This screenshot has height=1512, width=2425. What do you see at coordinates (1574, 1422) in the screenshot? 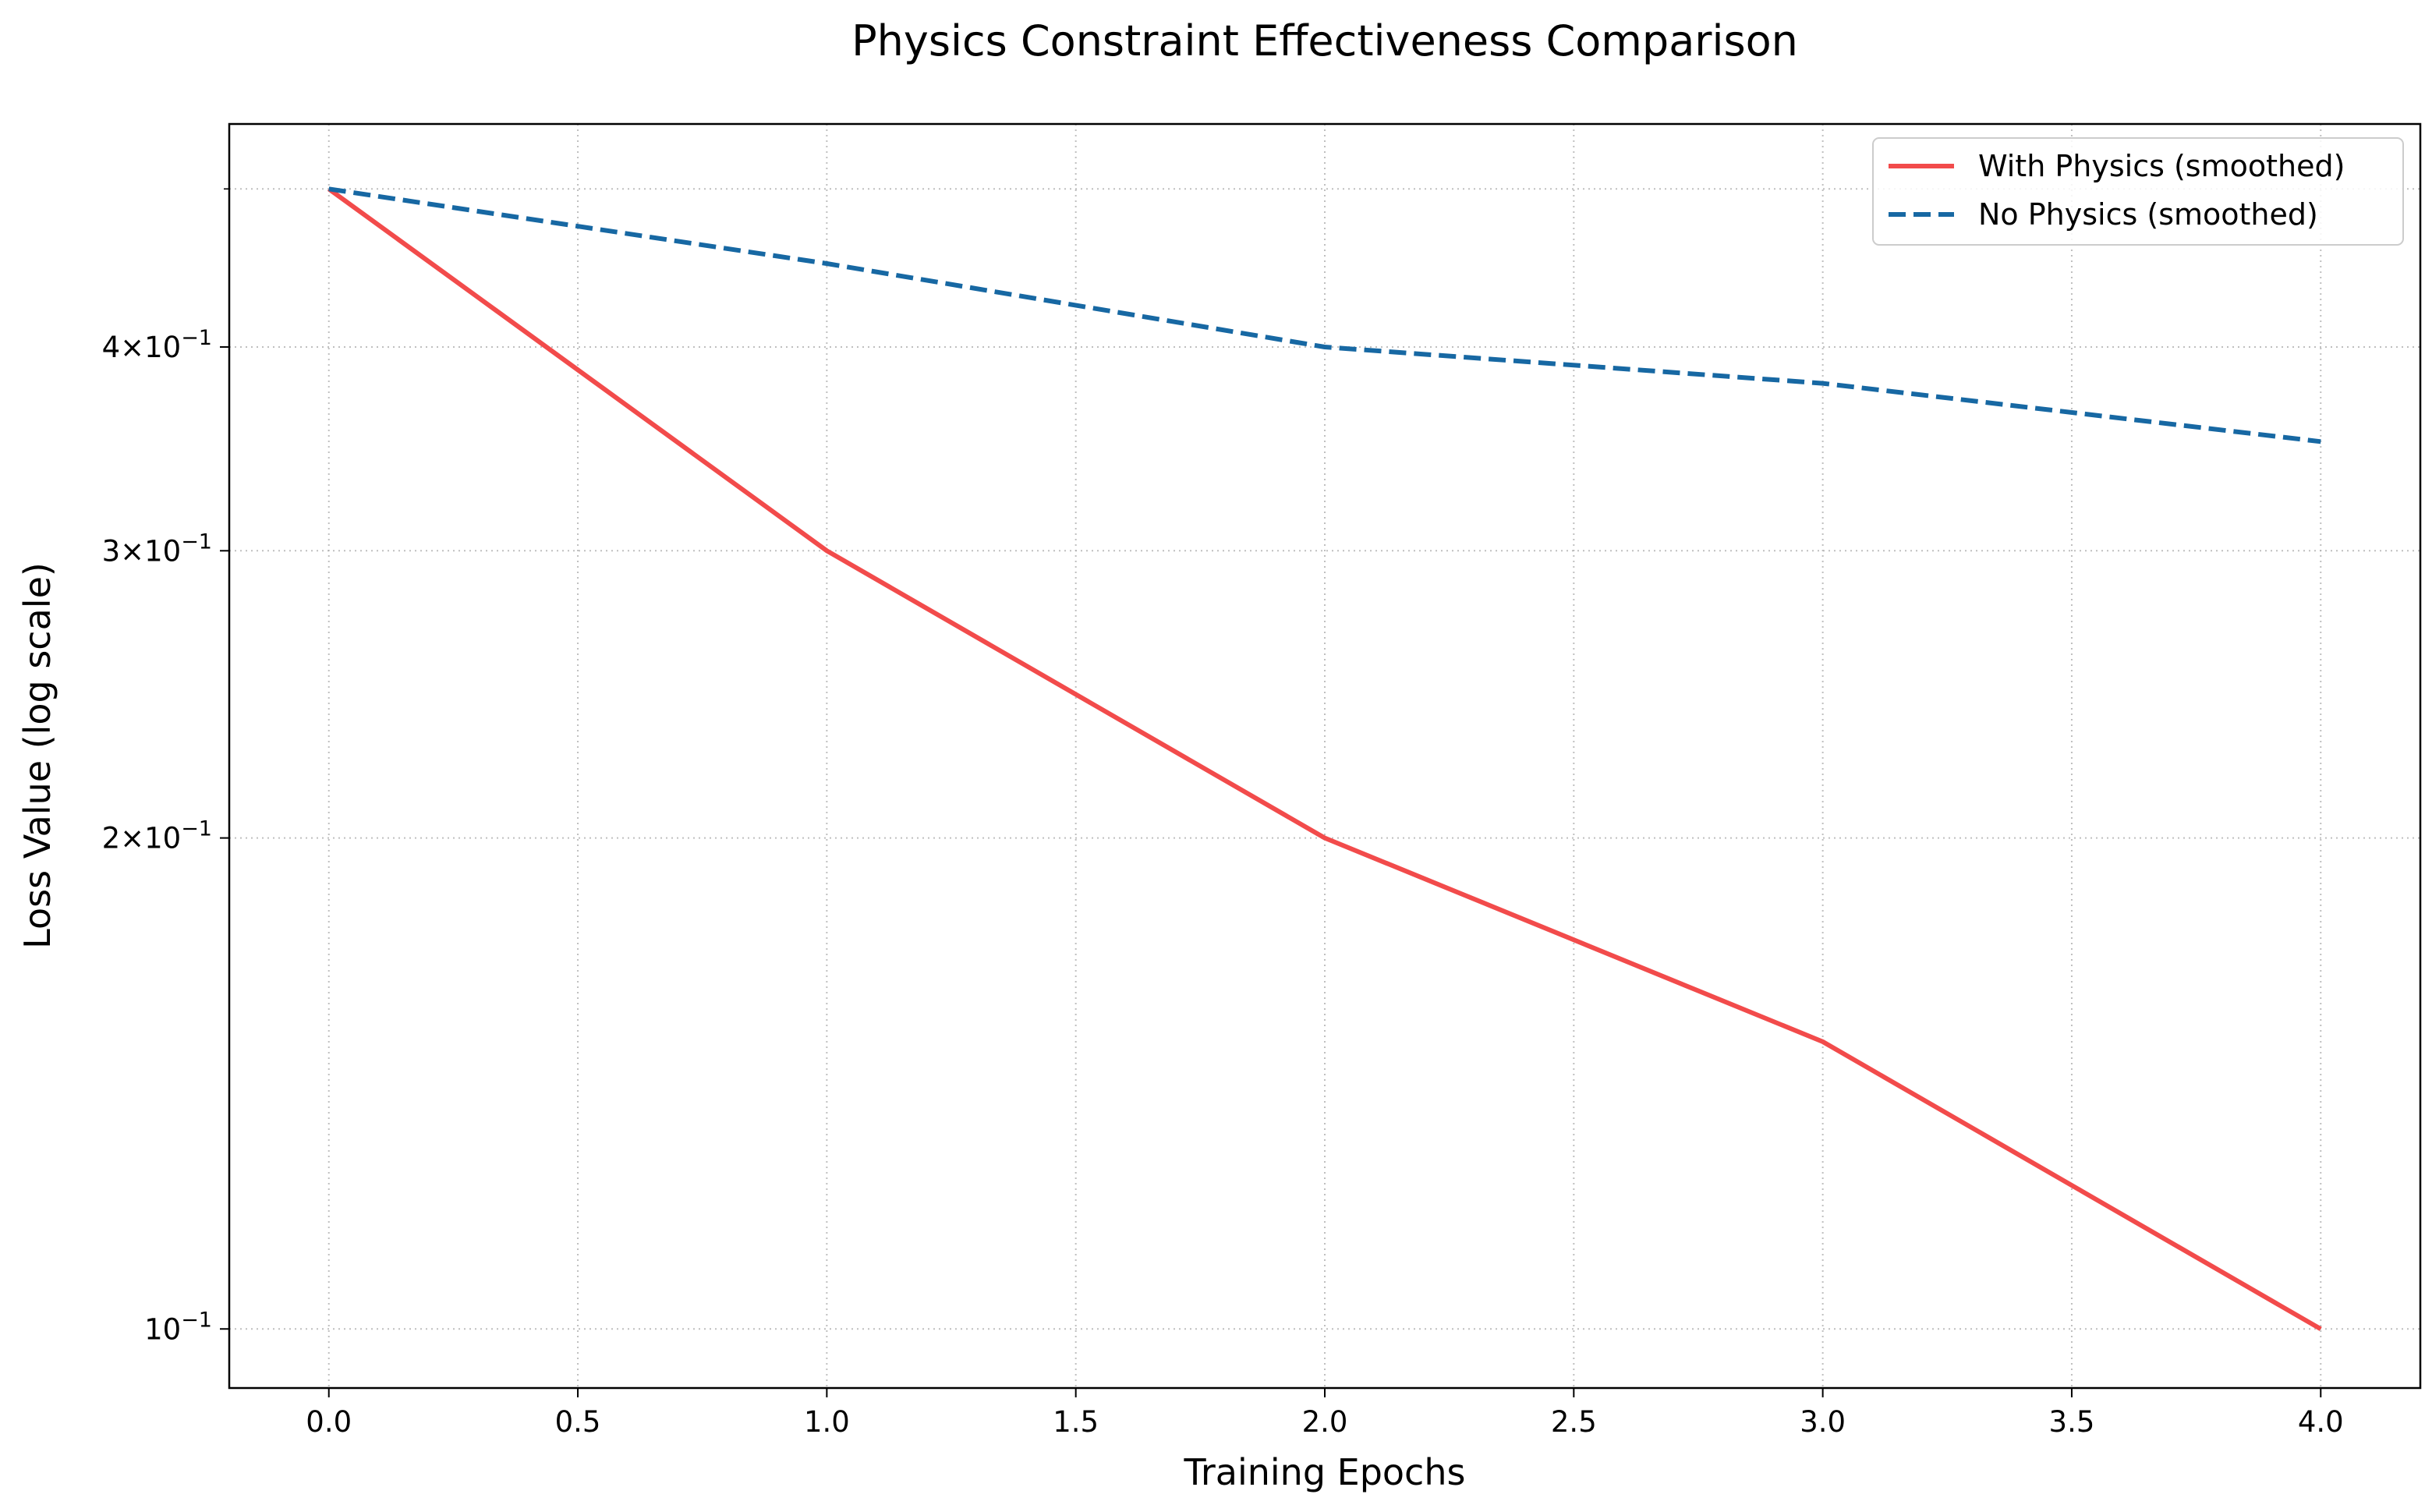
I see `x-tick-label: 2.5` at bounding box center [1574, 1422].